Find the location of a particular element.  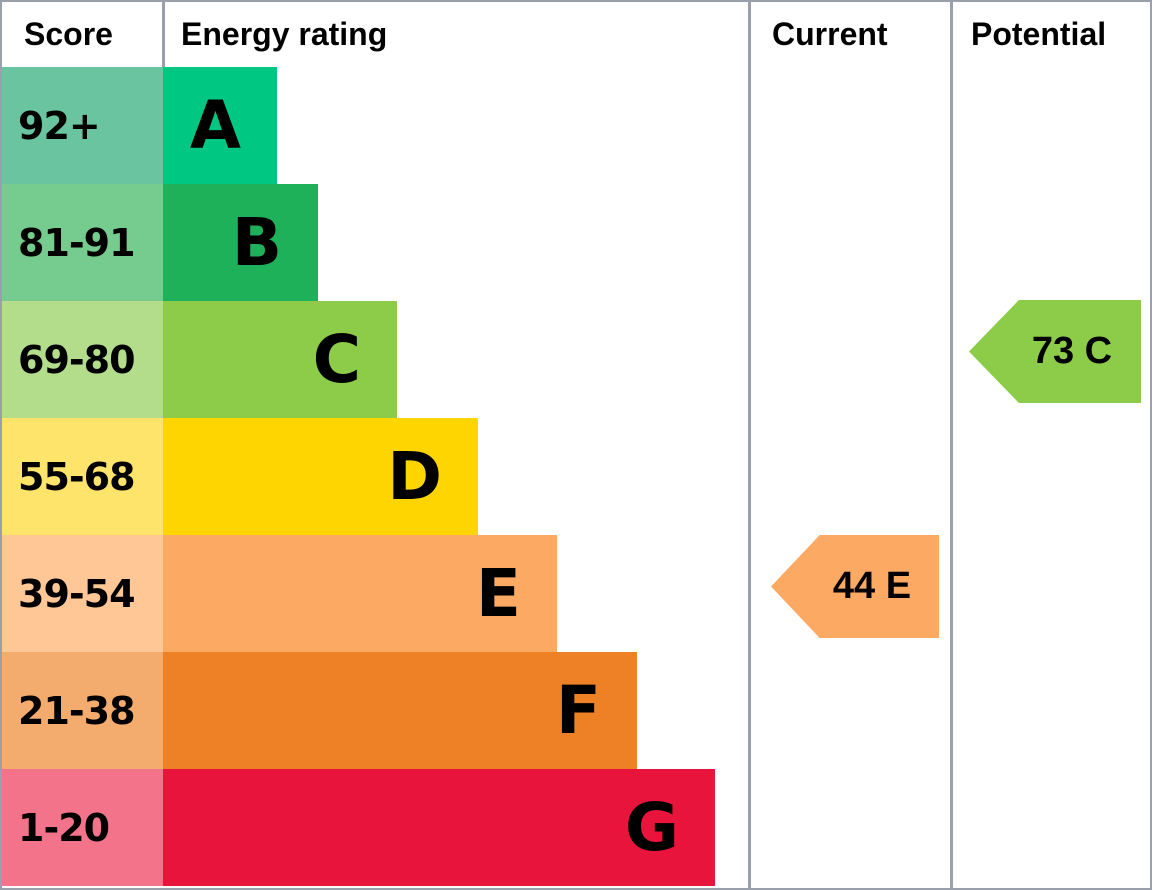

score-range-g: 1-20 is located at coordinates (82, 827).